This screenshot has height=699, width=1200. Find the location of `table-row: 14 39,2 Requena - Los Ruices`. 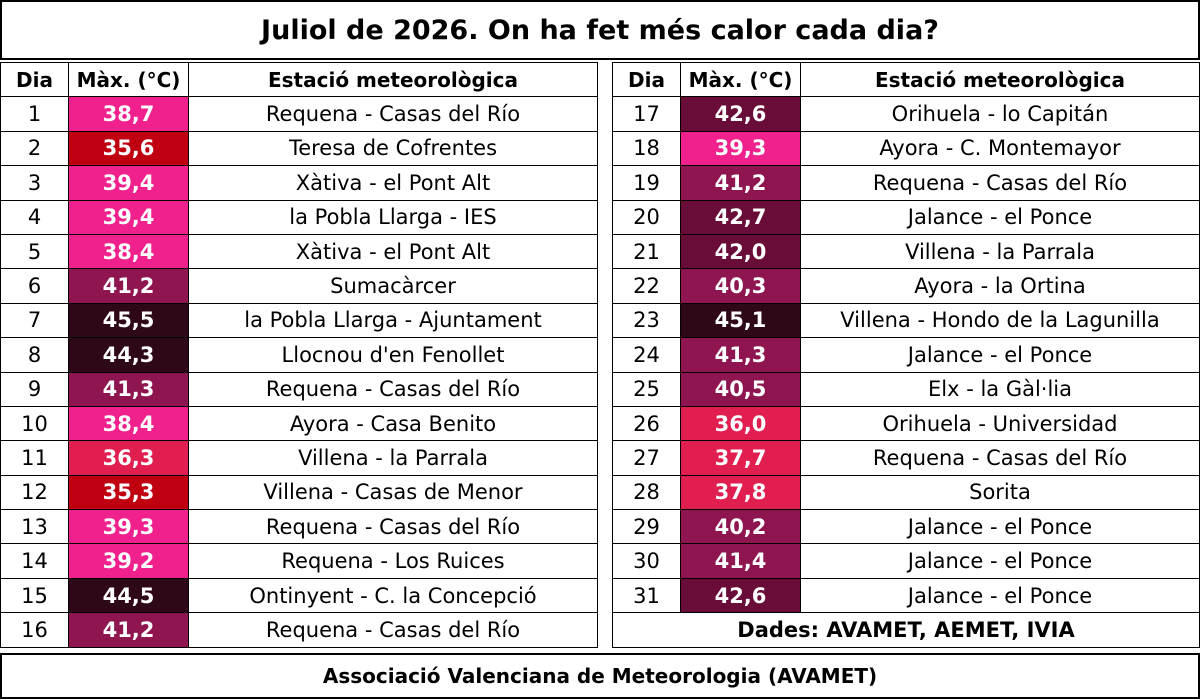

table-row: 14 39,2 Requena - Los Ruices is located at coordinates (299, 561).